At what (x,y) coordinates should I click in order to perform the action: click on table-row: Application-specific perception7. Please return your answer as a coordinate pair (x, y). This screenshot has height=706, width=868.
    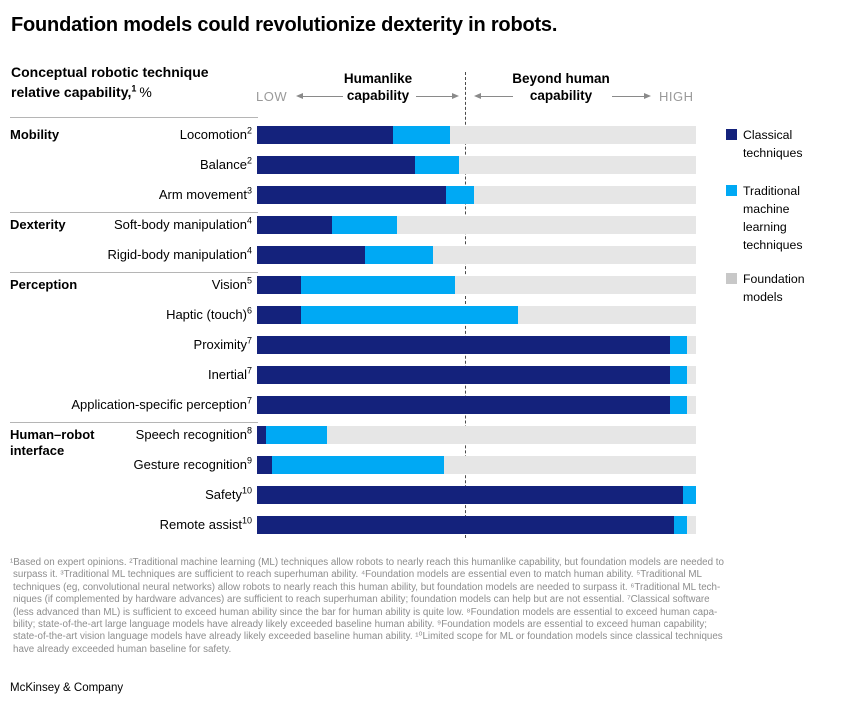
    Looking at the image, I should click on (434, 405).